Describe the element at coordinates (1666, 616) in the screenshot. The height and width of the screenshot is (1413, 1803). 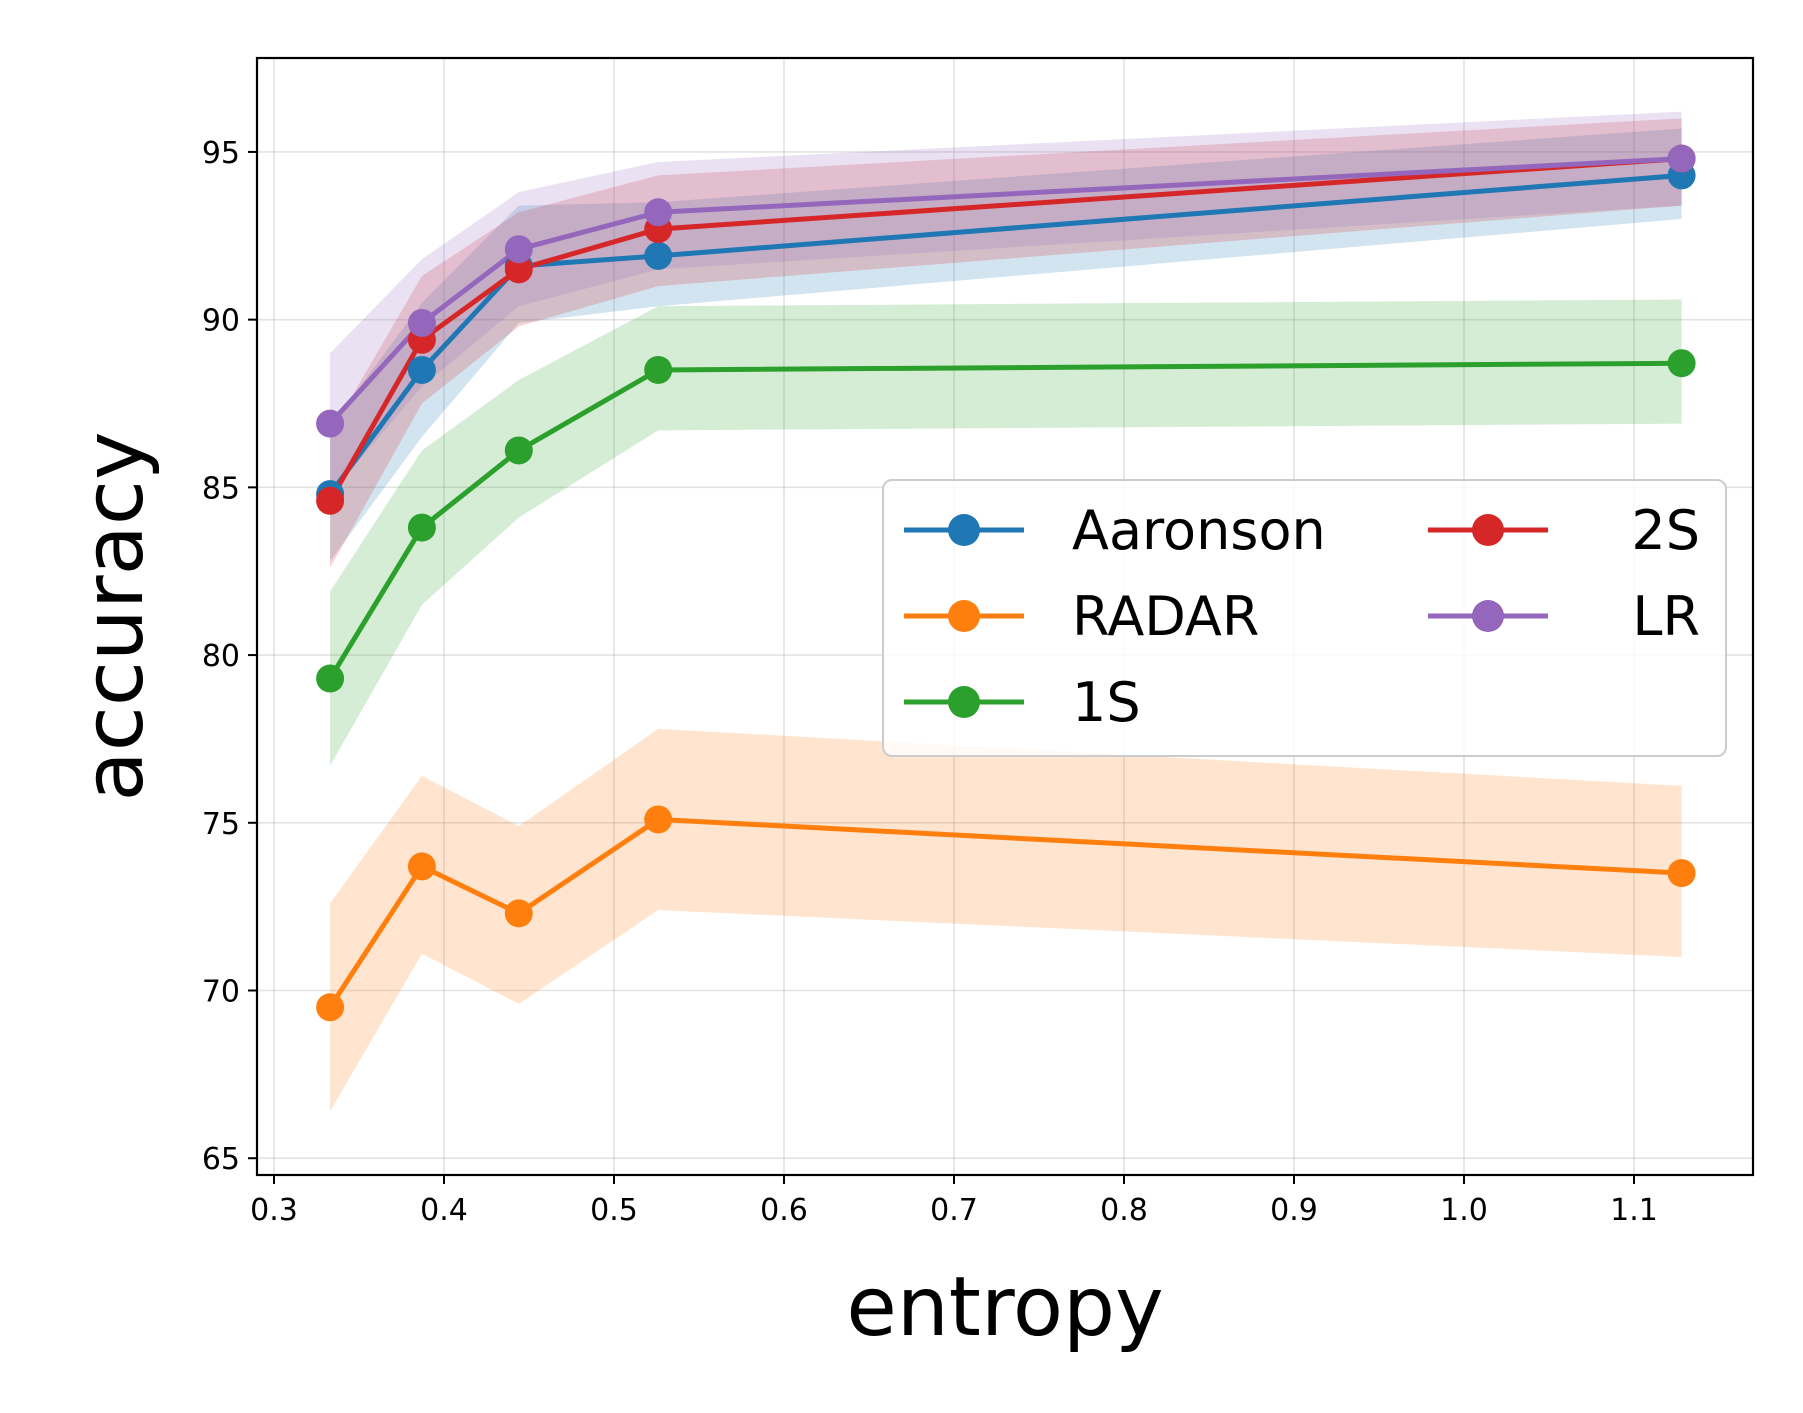
I see `legend-label-lr: LR` at that location.